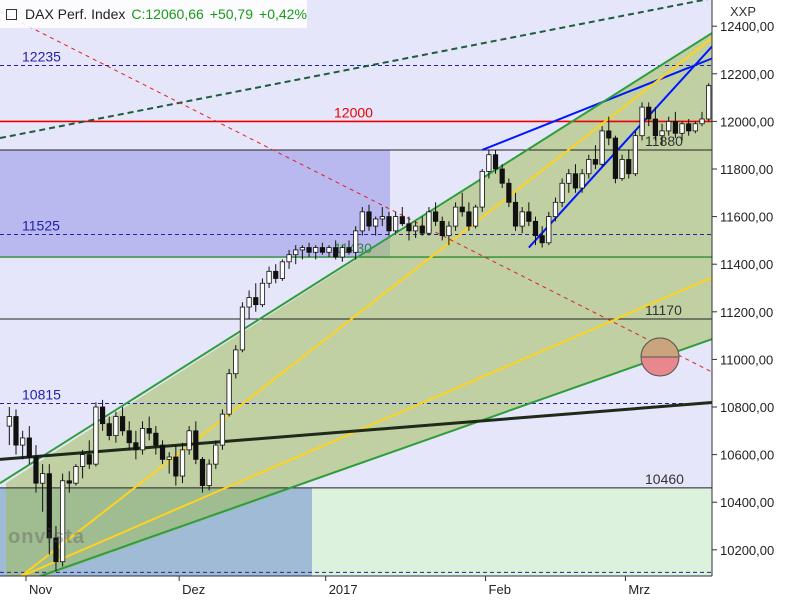  Describe the element at coordinates (343, 589) in the screenshot. I see `x-tick-label: 2017` at that location.